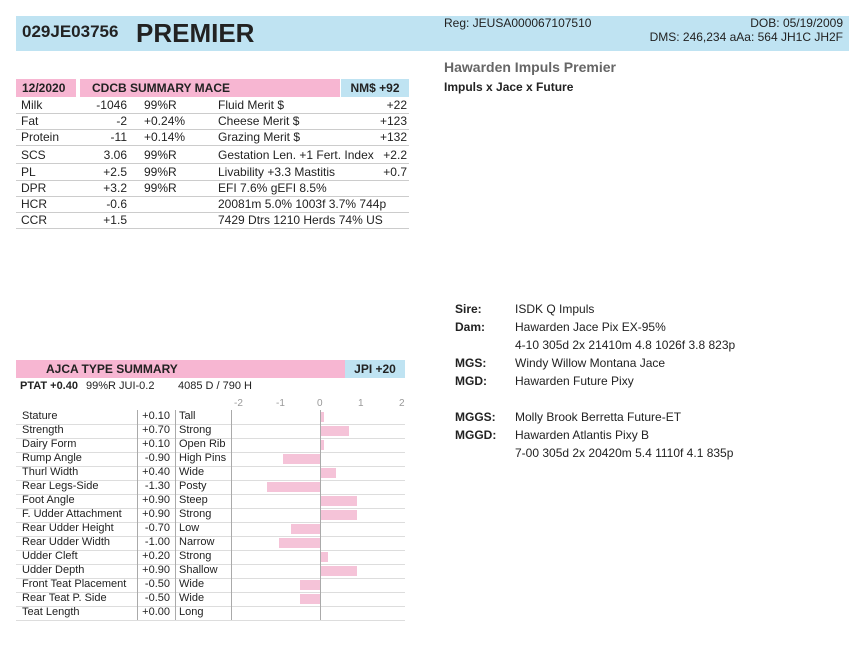 This screenshot has width=864, height=655. Describe the element at coordinates (212, 137) in the screenshot. I see `summary-row: Protein -11 +0.14% Grazing Merit $ +132` at that location.